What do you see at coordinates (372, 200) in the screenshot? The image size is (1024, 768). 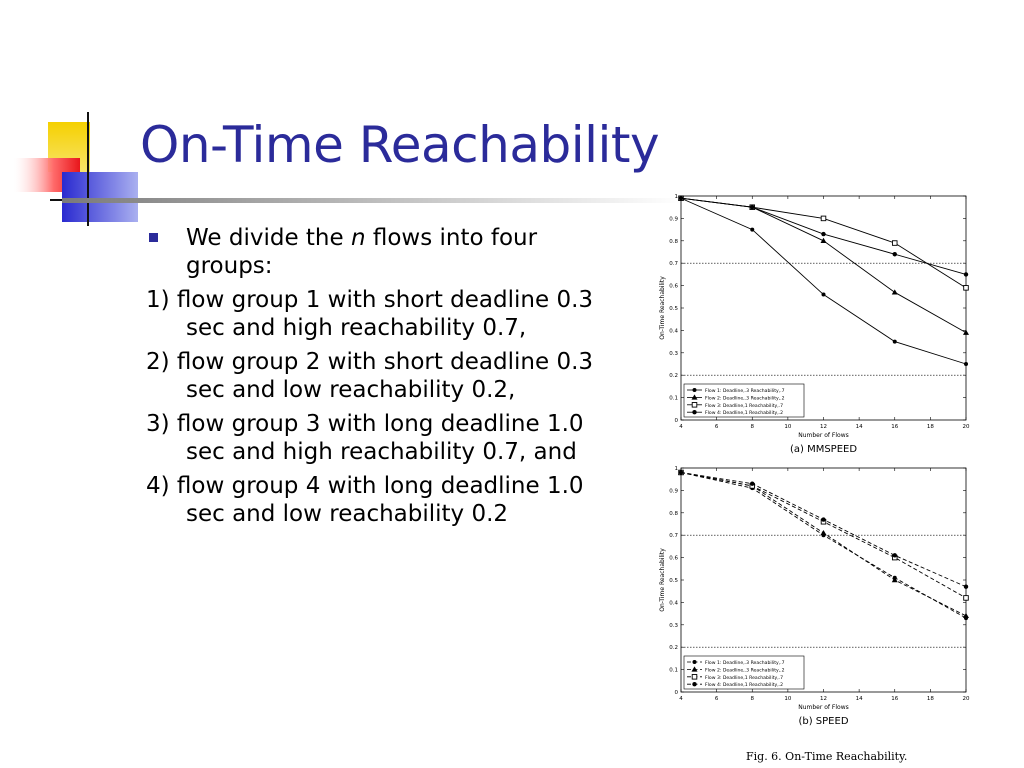 I see `title-underline` at bounding box center [372, 200].